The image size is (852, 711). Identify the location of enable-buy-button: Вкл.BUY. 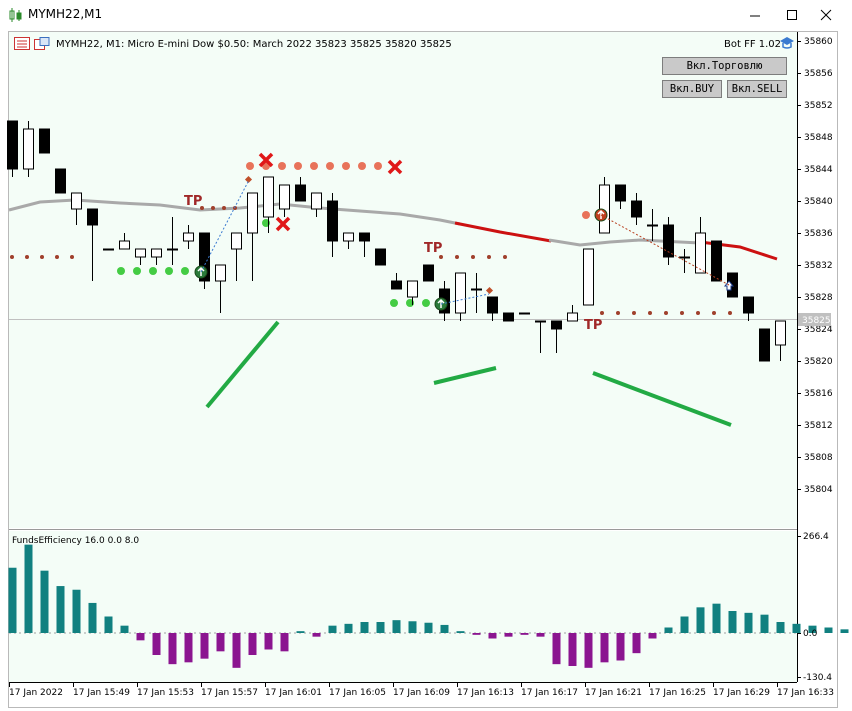
(692, 89).